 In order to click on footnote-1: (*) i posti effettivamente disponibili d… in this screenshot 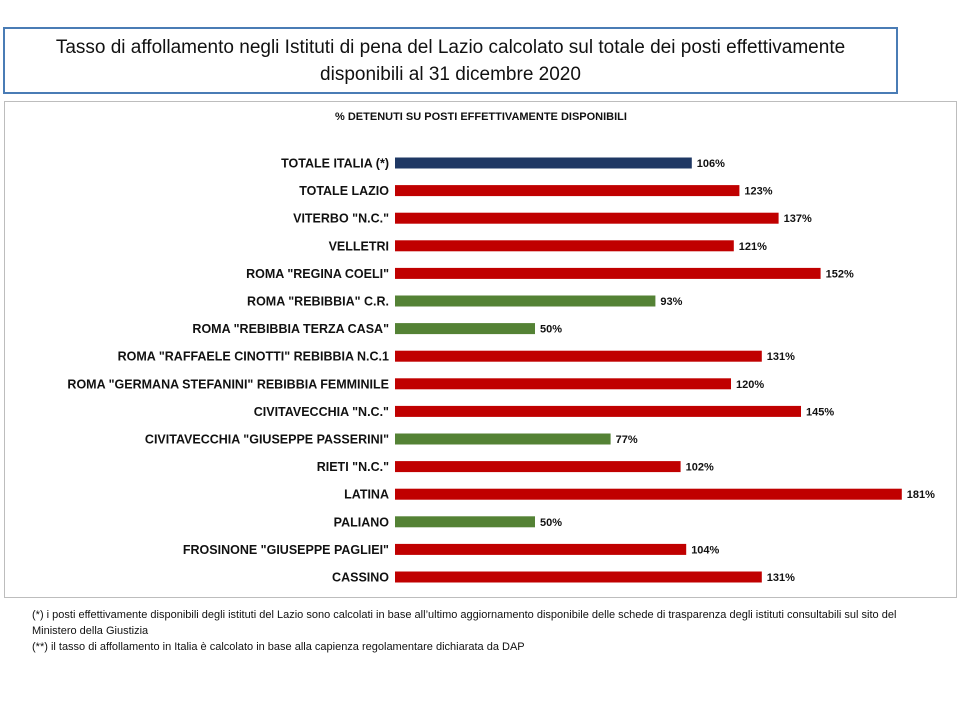, I will do `click(464, 623)`.